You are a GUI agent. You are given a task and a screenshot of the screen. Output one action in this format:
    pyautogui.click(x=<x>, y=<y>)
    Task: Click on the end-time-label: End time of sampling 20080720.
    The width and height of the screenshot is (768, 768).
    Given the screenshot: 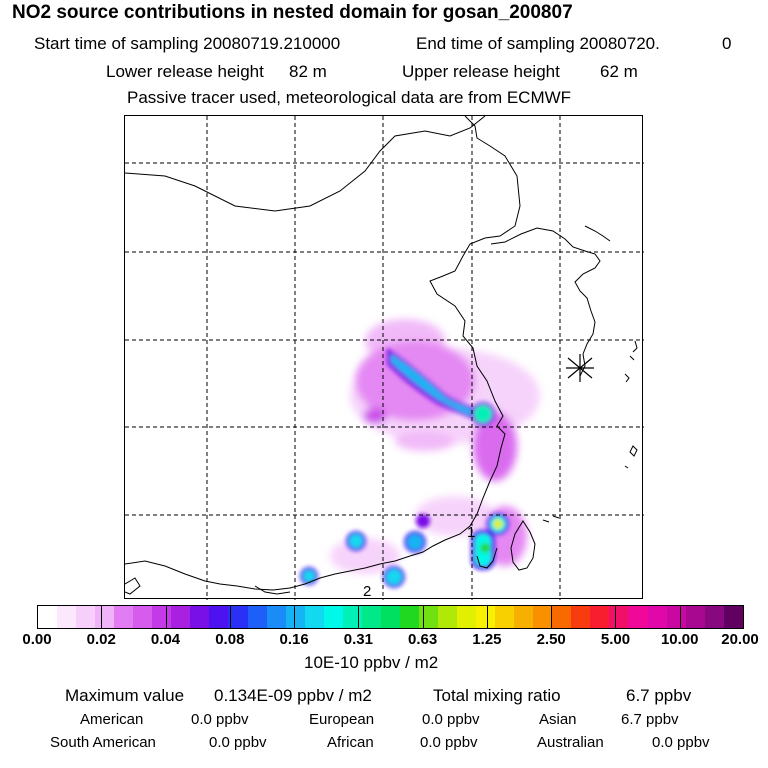 What is the action you would take?
    pyautogui.click(x=538, y=43)
    